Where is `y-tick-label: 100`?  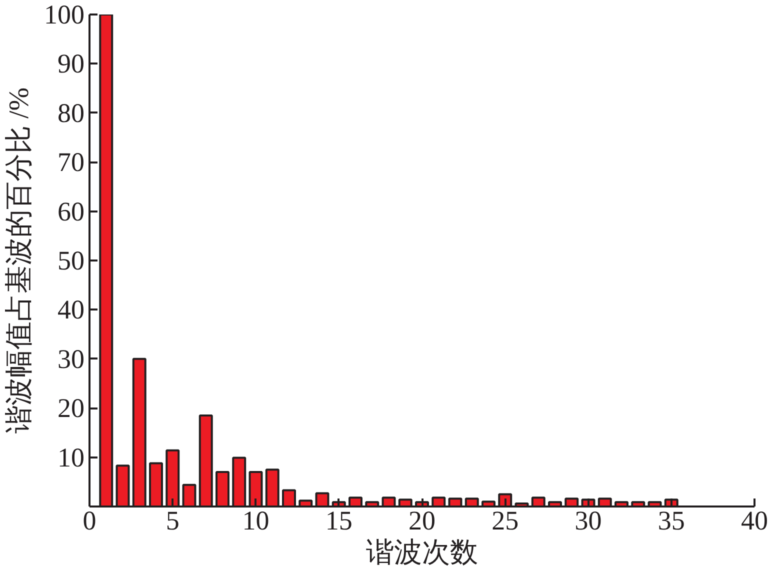 y-tick-label: 100 is located at coordinates (64, 15).